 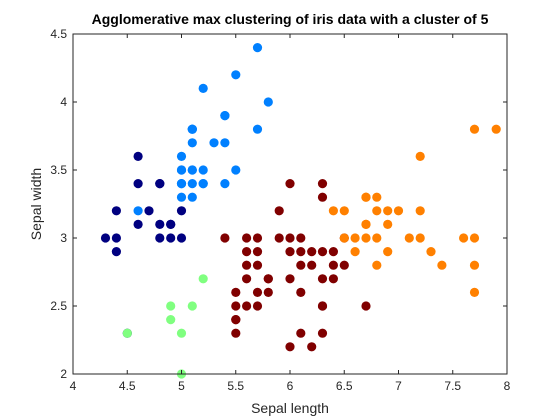 What do you see at coordinates (58, 170) in the screenshot?
I see `y-tick-label: 3.5` at bounding box center [58, 170].